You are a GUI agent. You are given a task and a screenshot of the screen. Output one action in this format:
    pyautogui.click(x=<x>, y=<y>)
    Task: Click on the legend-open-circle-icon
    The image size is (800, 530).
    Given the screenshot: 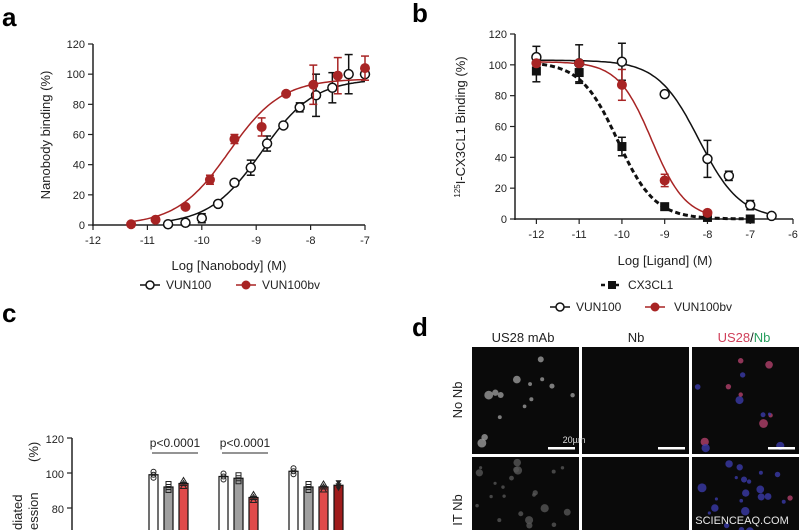 What is the action you would take?
    pyautogui.click(x=150, y=285)
    